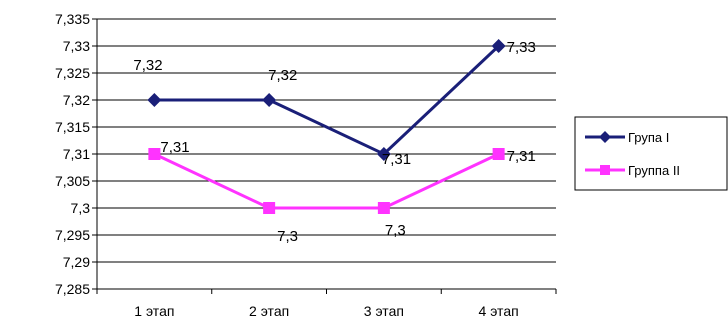 This screenshot has height=326, width=728. I want to click on x-tick-label: 1 этап, so click(154, 311).